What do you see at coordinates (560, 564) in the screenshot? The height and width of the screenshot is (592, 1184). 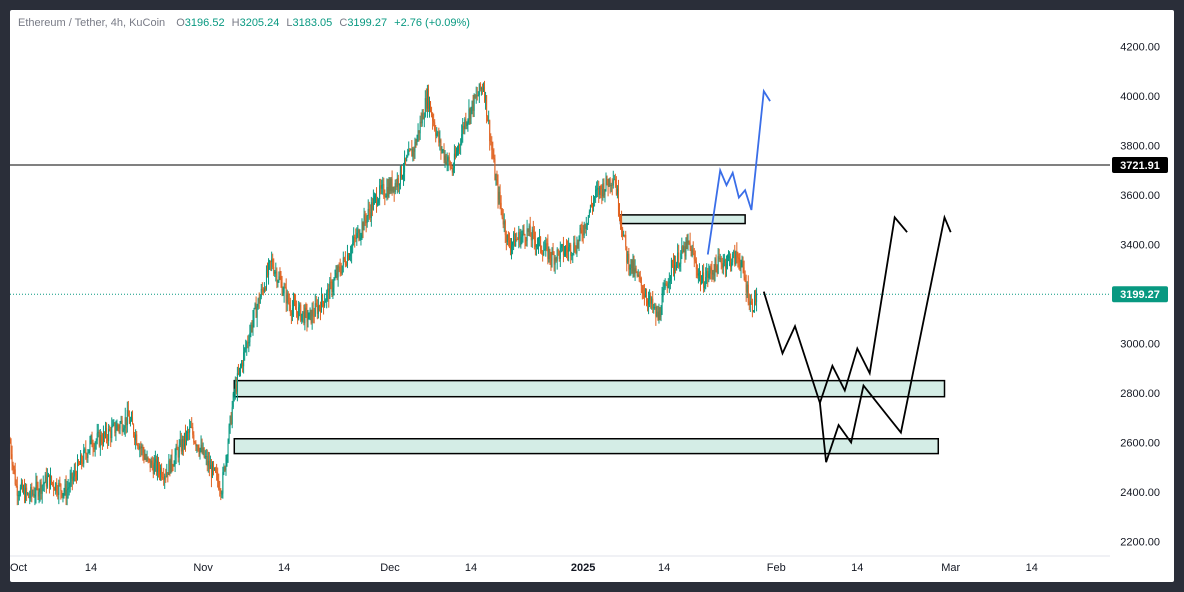 I see `time-axis: Oct 14 Nov 14 Dec 14 2025 14 Feb 14 Mar 14` at bounding box center [560, 564].